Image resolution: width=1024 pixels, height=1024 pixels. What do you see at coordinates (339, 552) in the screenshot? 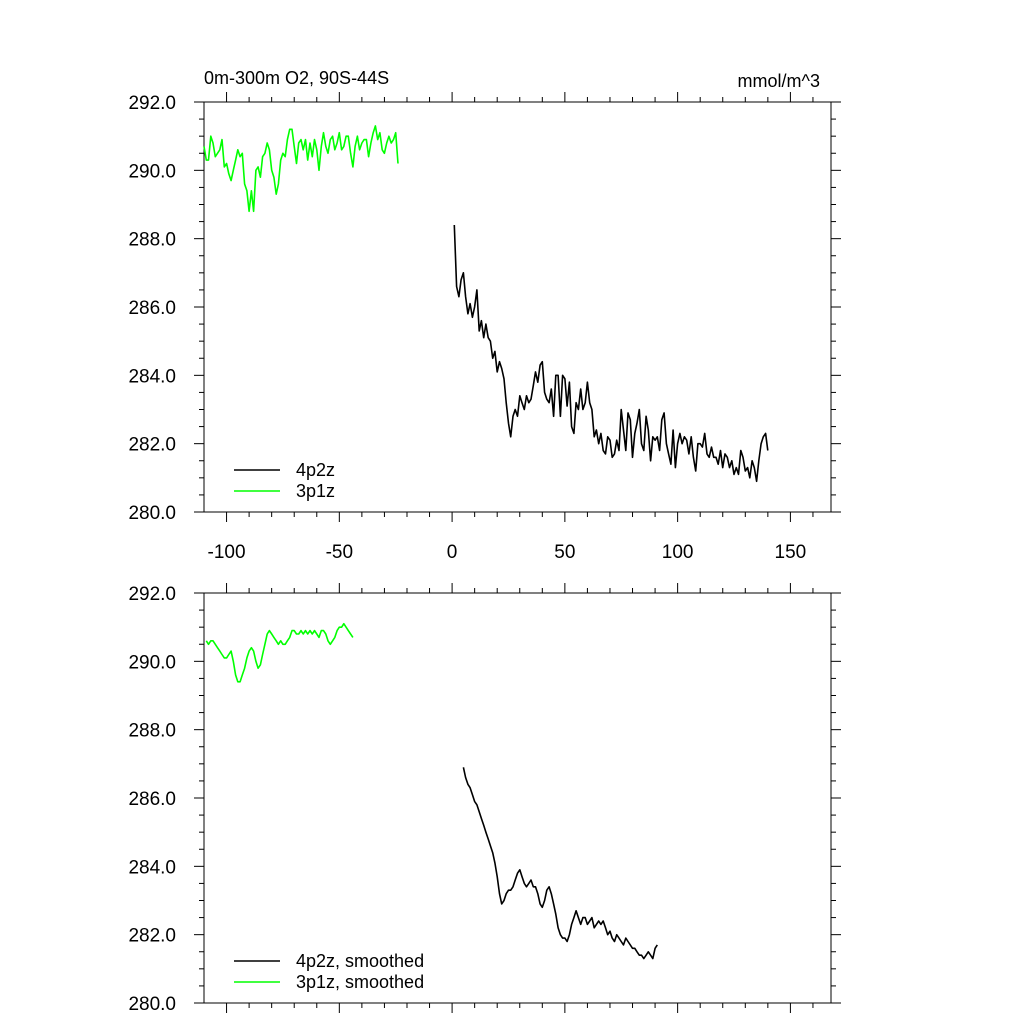
I see `x-tick-label: -50` at bounding box center [339, 552].